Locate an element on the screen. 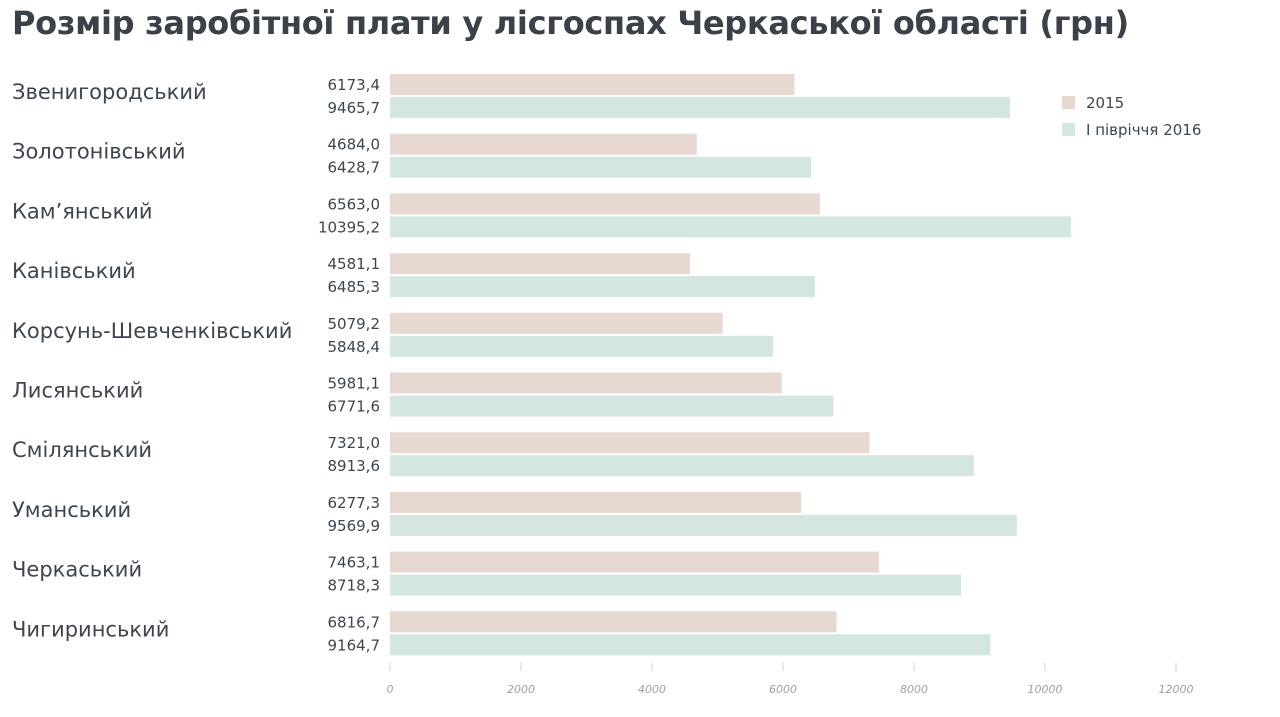 The height and width of the screenshot is (717, 1280). data-label: 9569,9 is located at coordinates (354, 526).